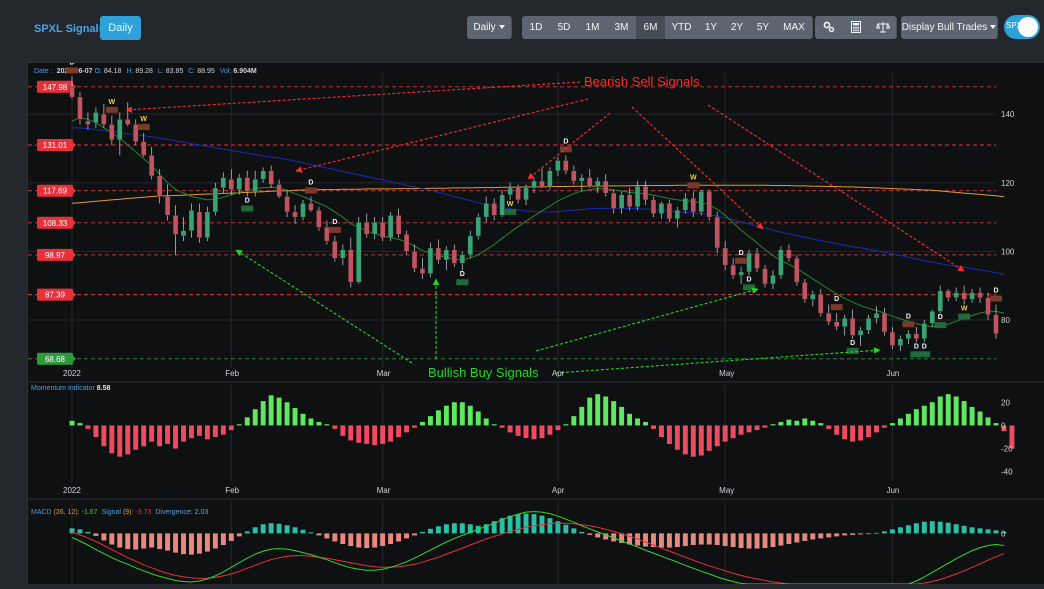  What do you see at coordinates (622, 27) in the screenshot?
I see `range-3m-button: 3M` at bounding box center [622, 27].